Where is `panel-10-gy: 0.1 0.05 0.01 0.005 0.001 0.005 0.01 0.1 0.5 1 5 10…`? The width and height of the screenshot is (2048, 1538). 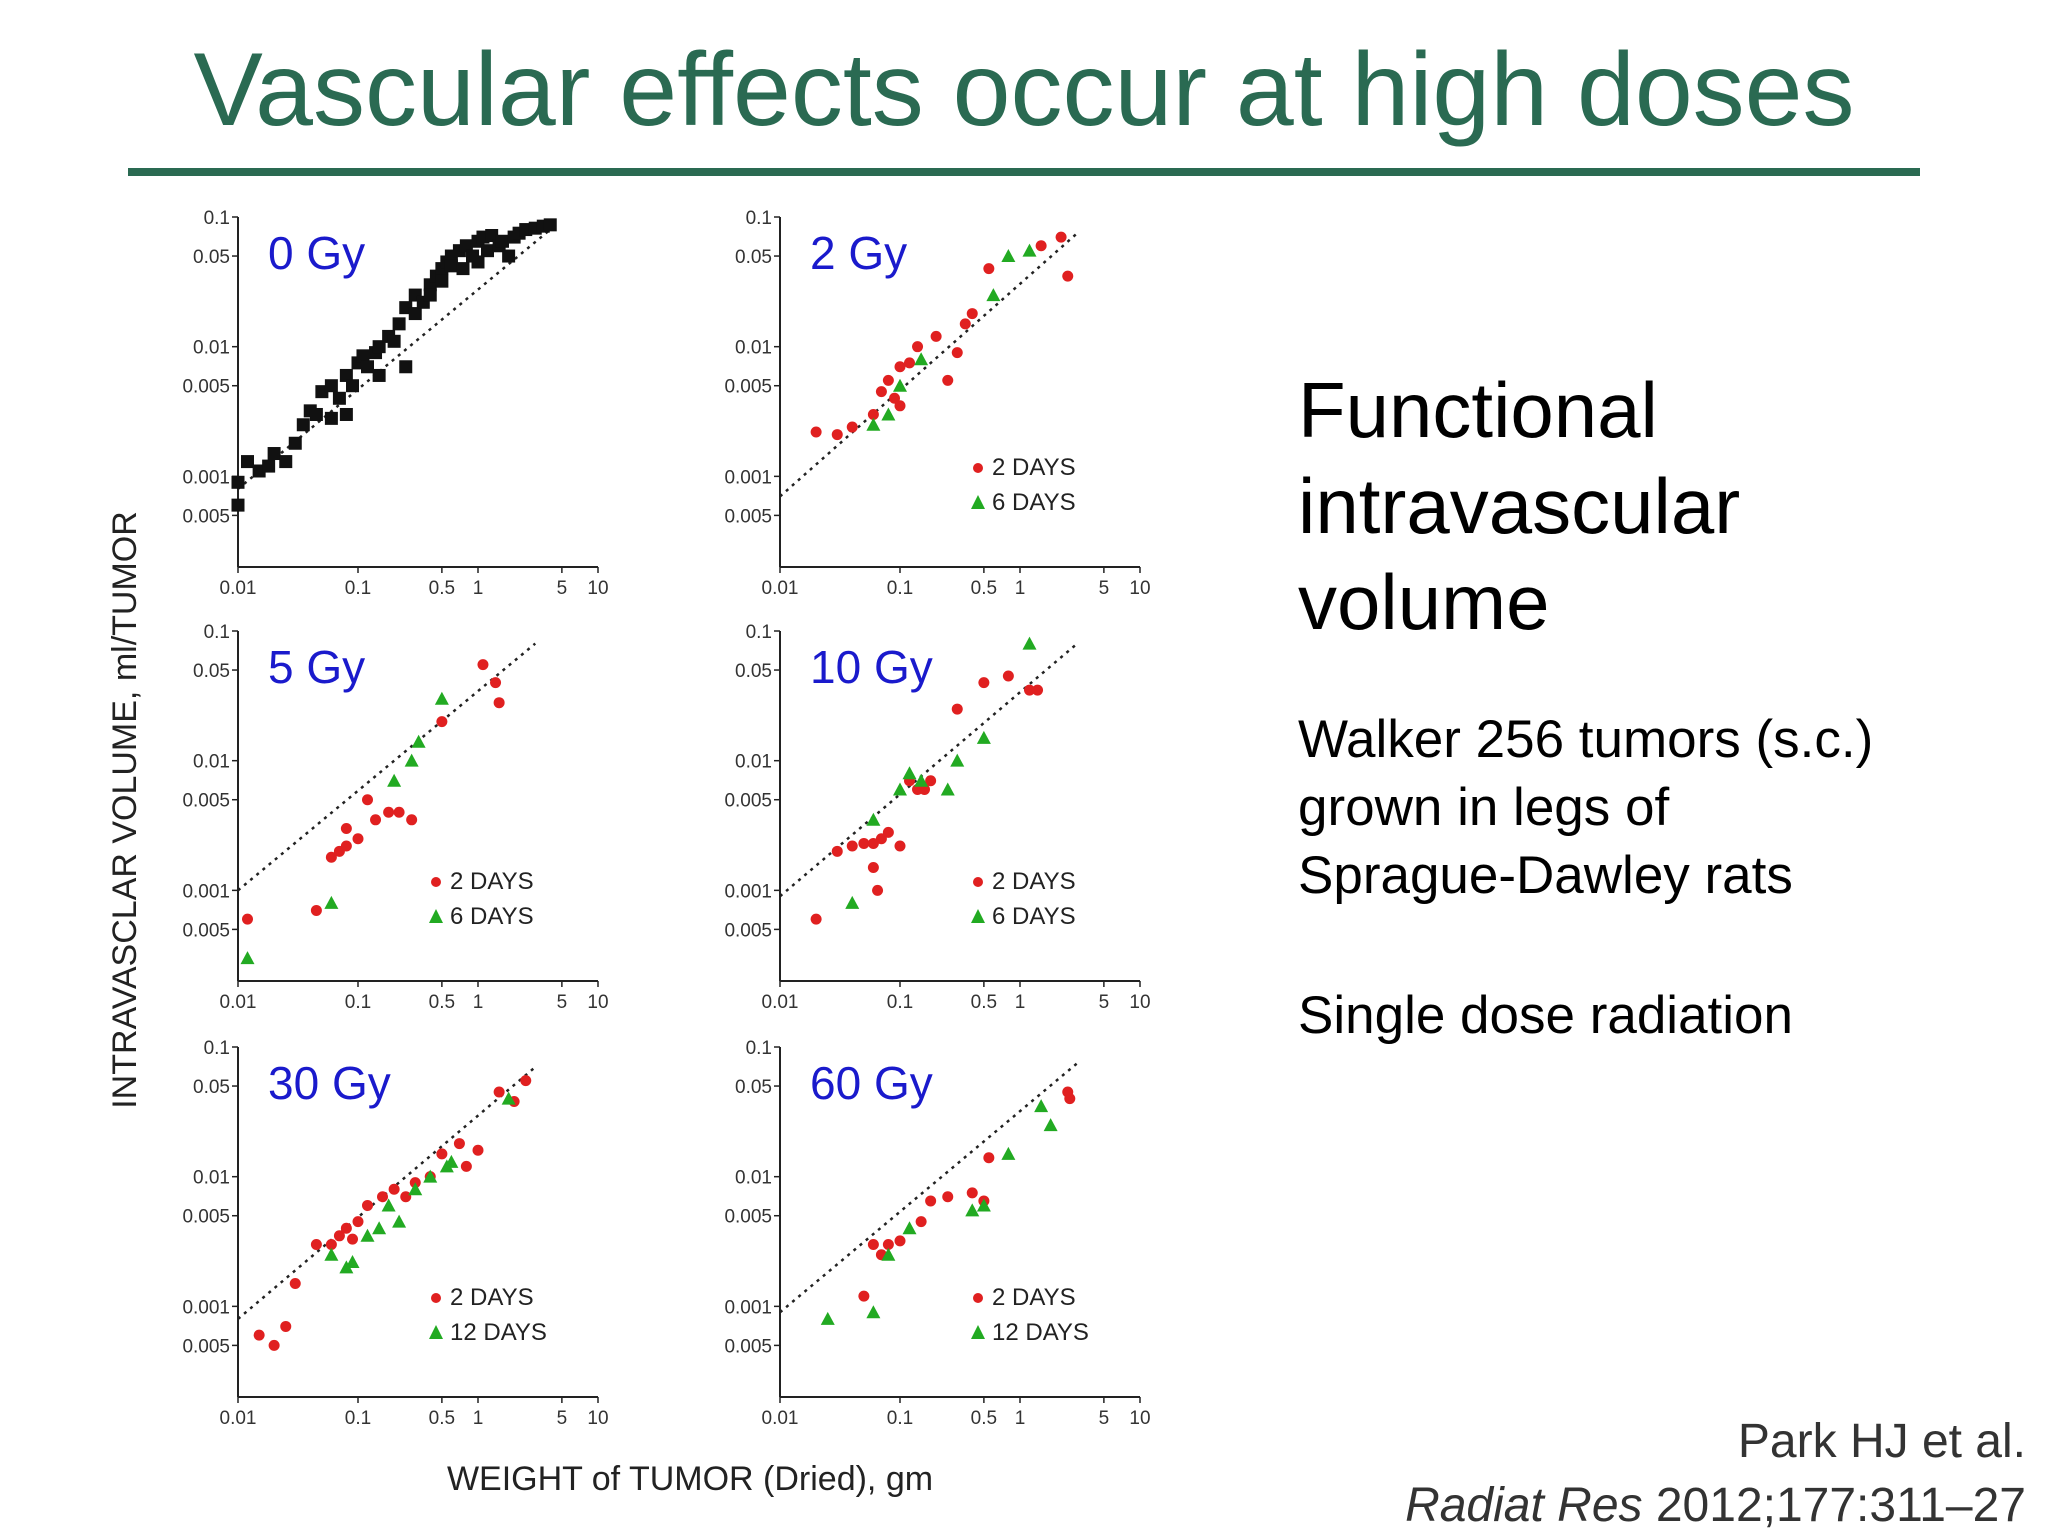
panel-10-gy: 0.1 0.05 0.01 0.005 0.001 0.005 0.01 0.1 0.5 1 5 10… is located at coordinates (937, 817).